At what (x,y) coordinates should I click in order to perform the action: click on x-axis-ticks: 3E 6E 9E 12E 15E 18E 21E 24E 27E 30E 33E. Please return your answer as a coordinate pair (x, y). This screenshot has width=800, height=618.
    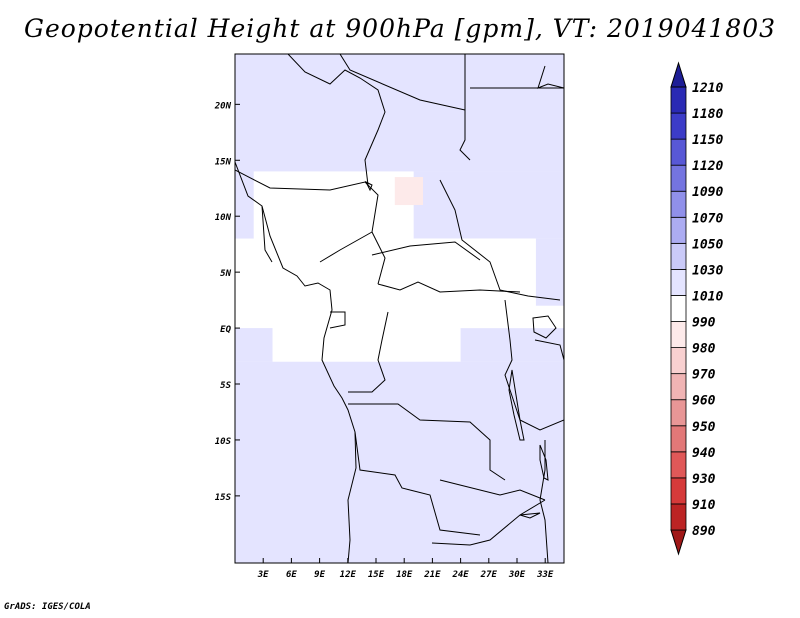
    Looking at the image, I should click on (405, 569).